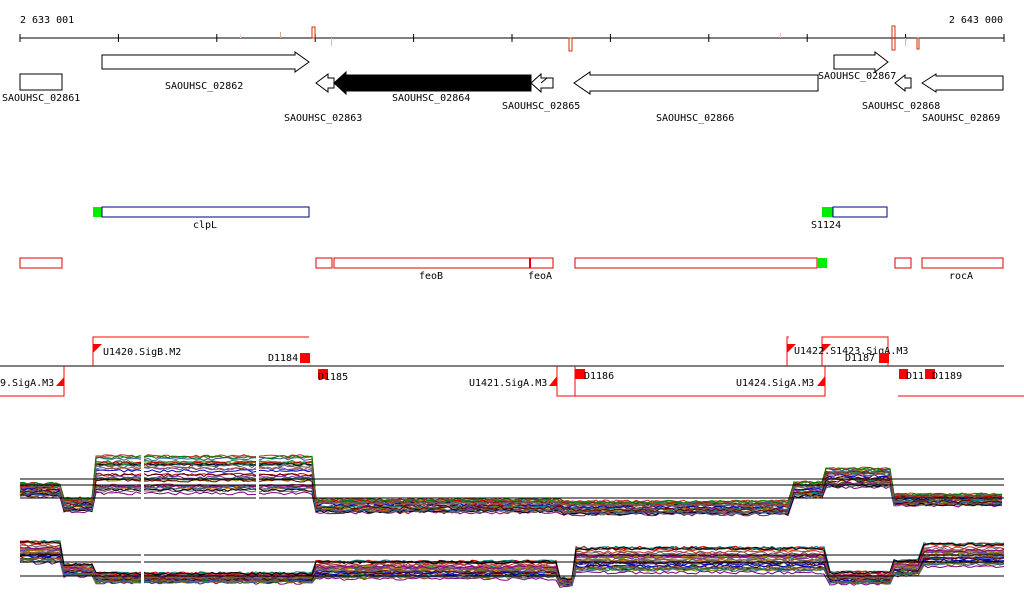  Describe the element at coordinates (976, 20) in the screenshot. I see `ruler-end-label: 2 643 000` at that location.